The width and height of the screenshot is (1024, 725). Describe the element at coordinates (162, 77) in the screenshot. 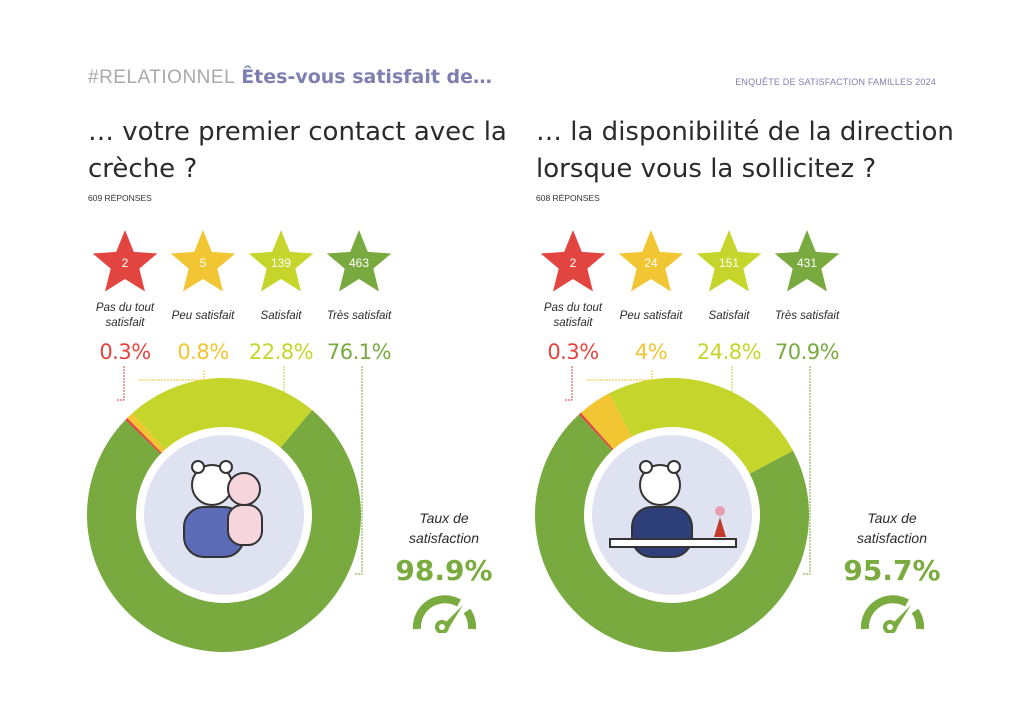

I see `section-tag: #RELATIONNEL` at that location.